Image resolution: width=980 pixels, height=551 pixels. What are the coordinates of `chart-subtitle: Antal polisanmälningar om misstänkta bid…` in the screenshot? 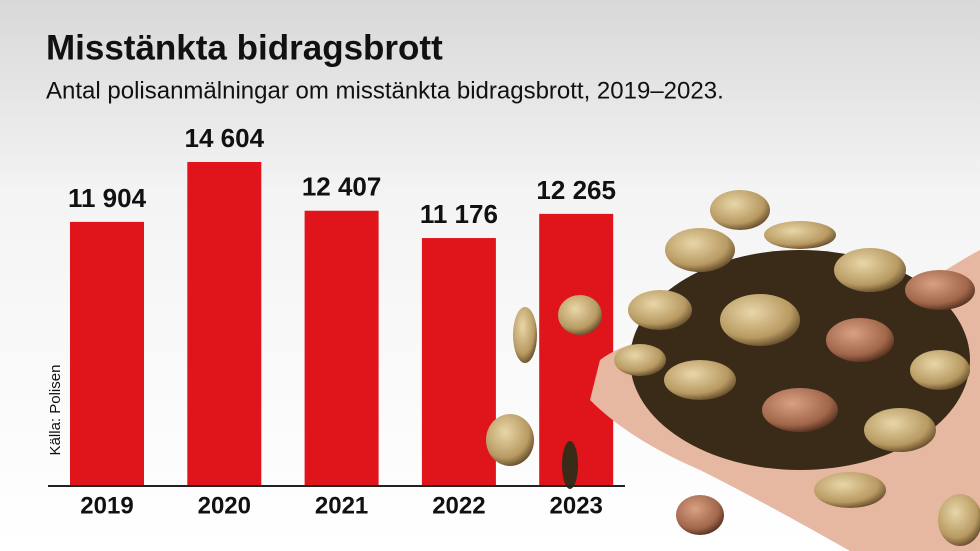 It's located at (385, 90).